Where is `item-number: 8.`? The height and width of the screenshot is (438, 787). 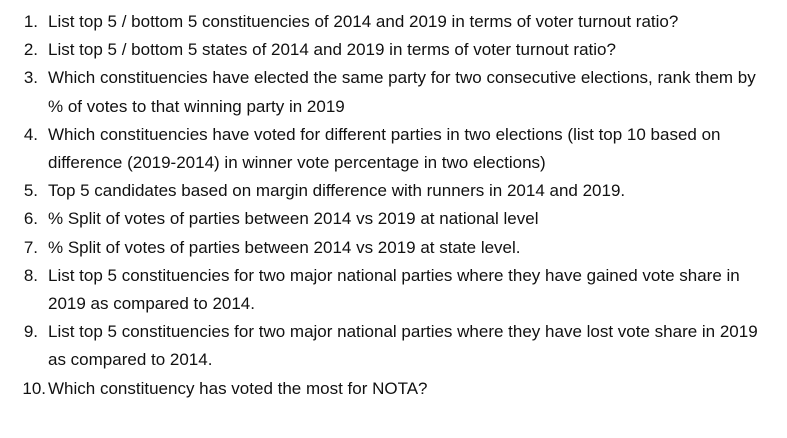 item-number: 8. is located at coordinates (30, 275).